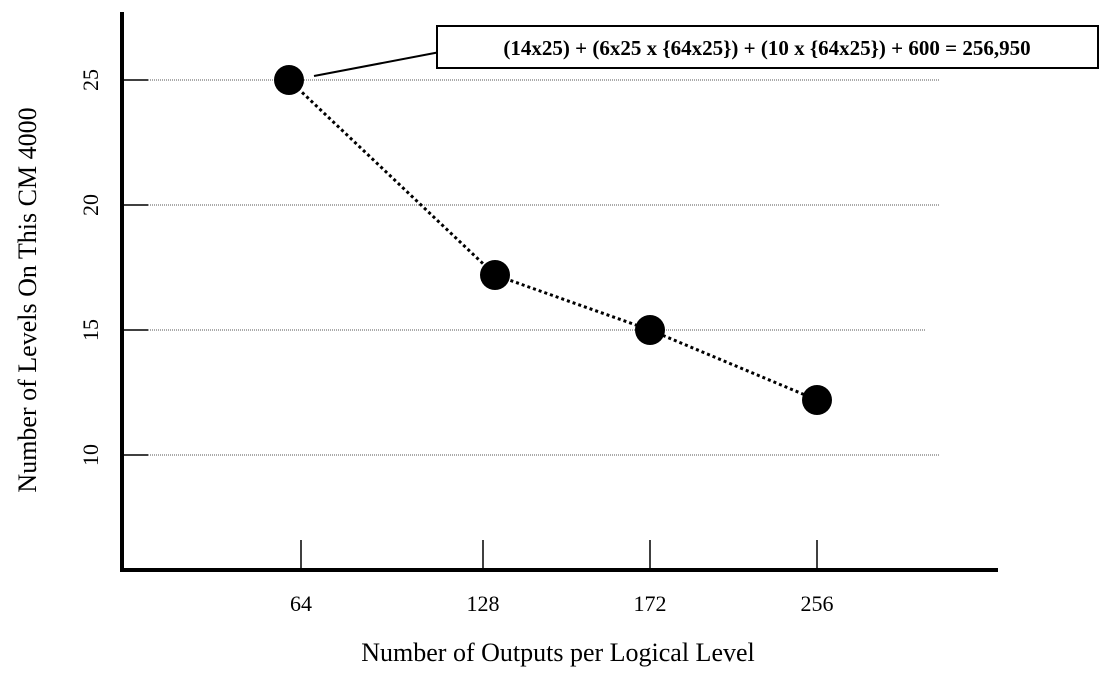  What do you see at coordinates (90, 330) in the screenshot?
I see `y-tick-label: 15` at bounding box center [90, 330].